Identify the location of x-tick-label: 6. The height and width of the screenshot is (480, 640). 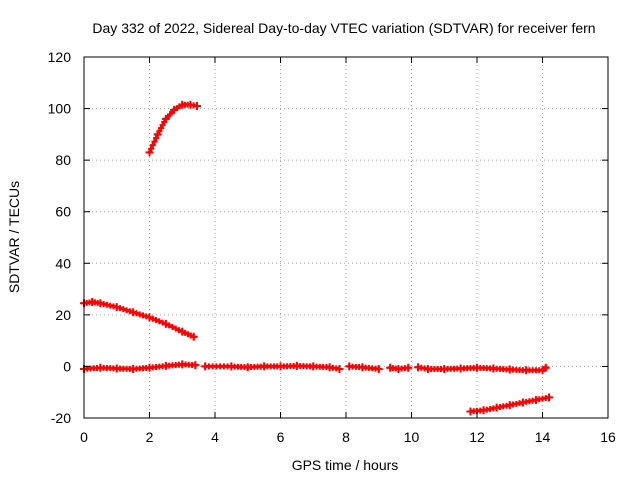
(281, 437).